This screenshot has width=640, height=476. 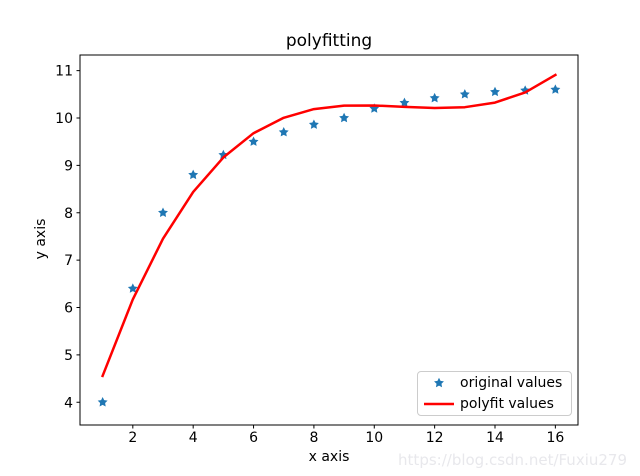 What do you see at coordinates (512, 460) in the screenshot?
I see `watermark: https://blog.csdn.net/Fuxiu279` at bounding box center [512, 460].